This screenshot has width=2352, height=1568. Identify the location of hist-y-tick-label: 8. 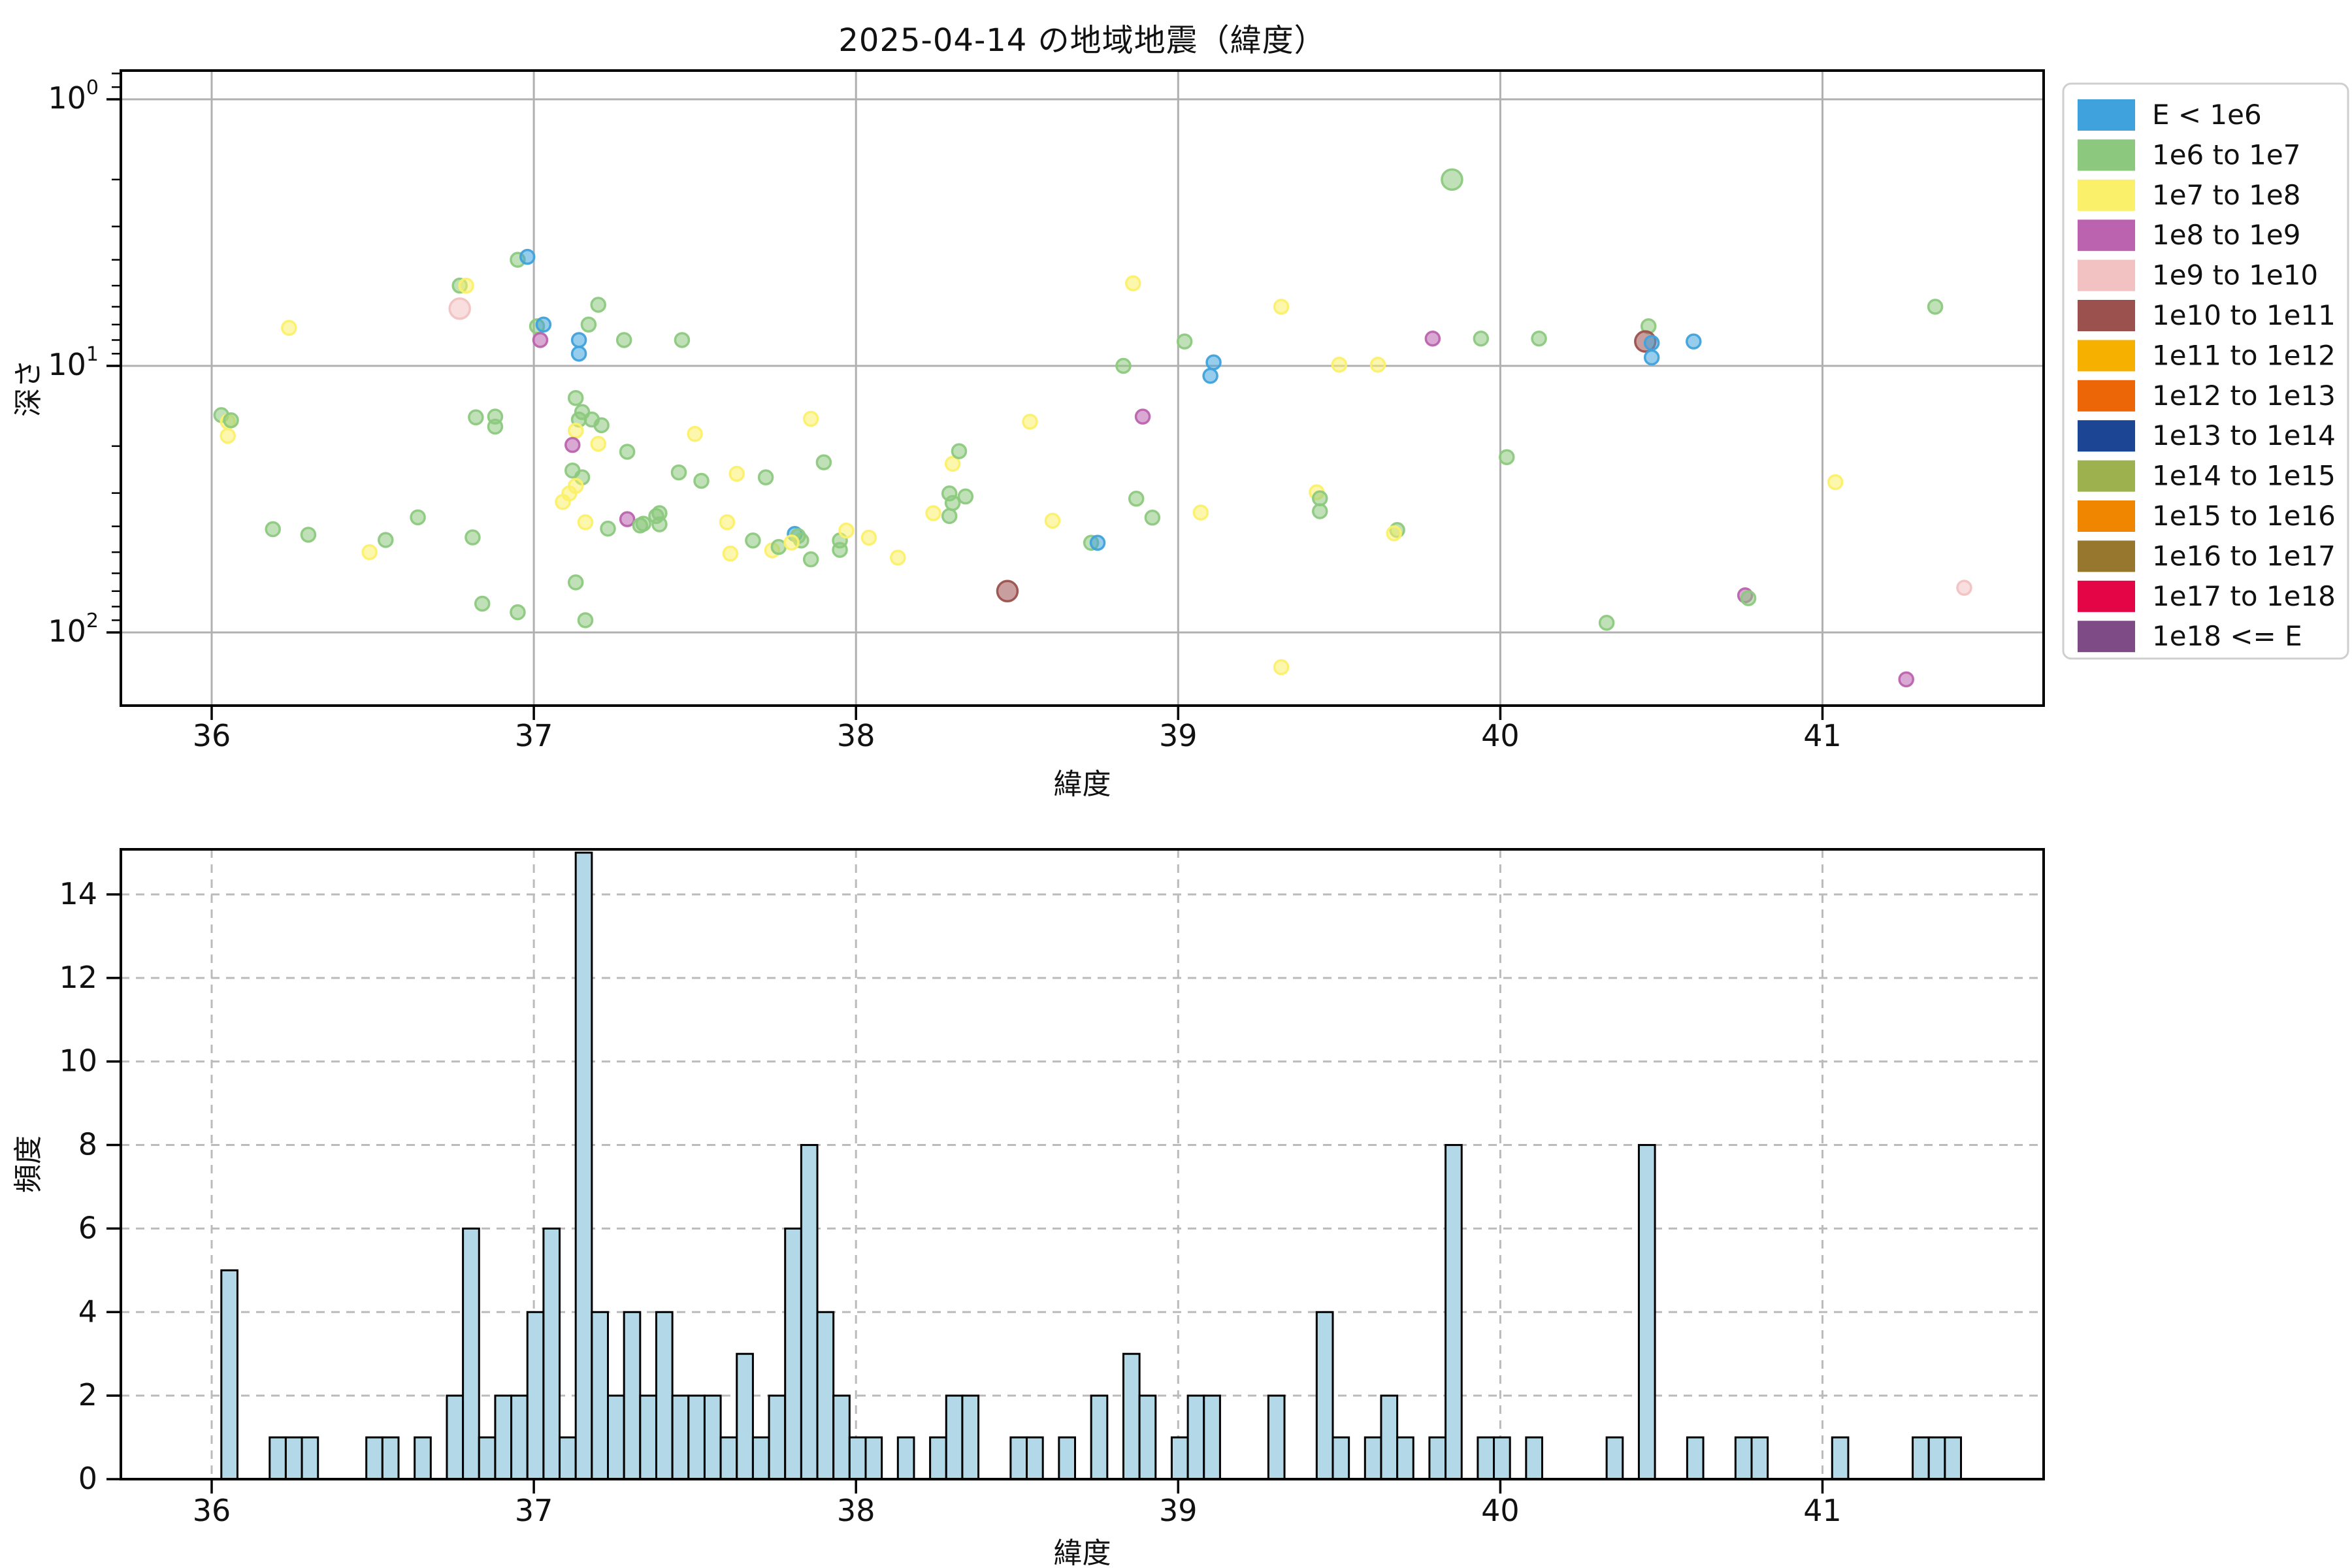
(87, 1144).